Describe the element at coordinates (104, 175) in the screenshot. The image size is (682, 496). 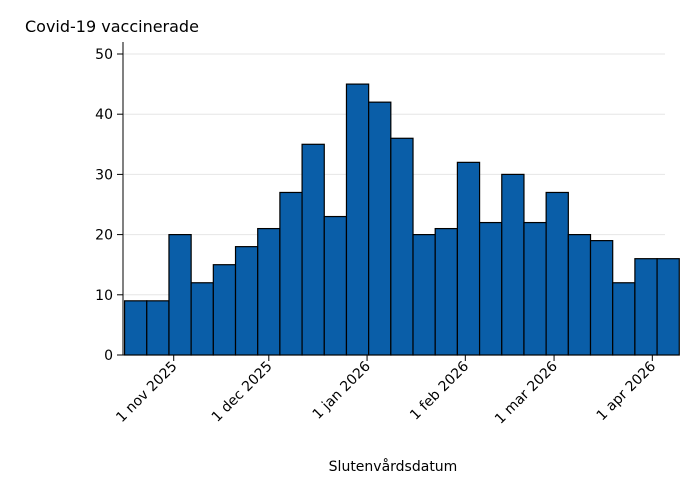
I see `y-tick-label: 30` at that location.